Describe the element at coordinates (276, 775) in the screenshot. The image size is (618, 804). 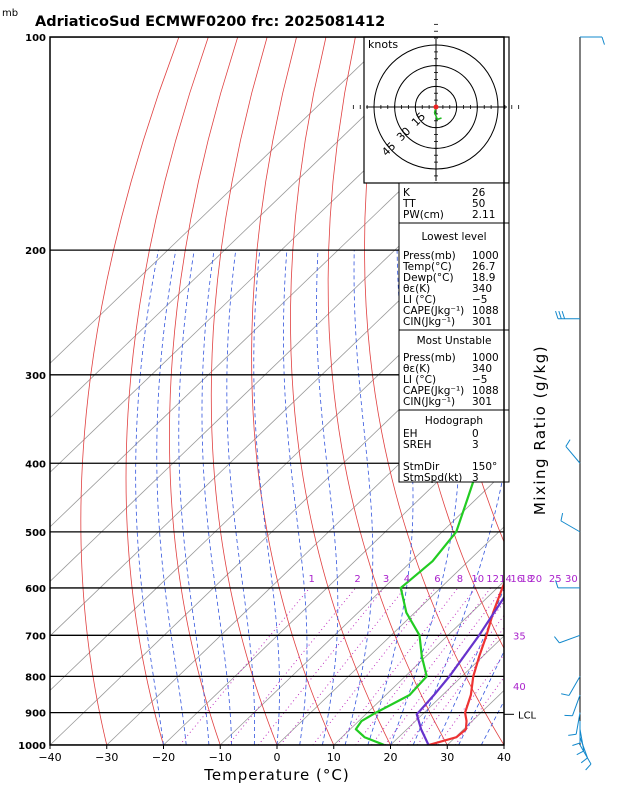
I see `x-axis-label: Temperature (°C)` at that location.